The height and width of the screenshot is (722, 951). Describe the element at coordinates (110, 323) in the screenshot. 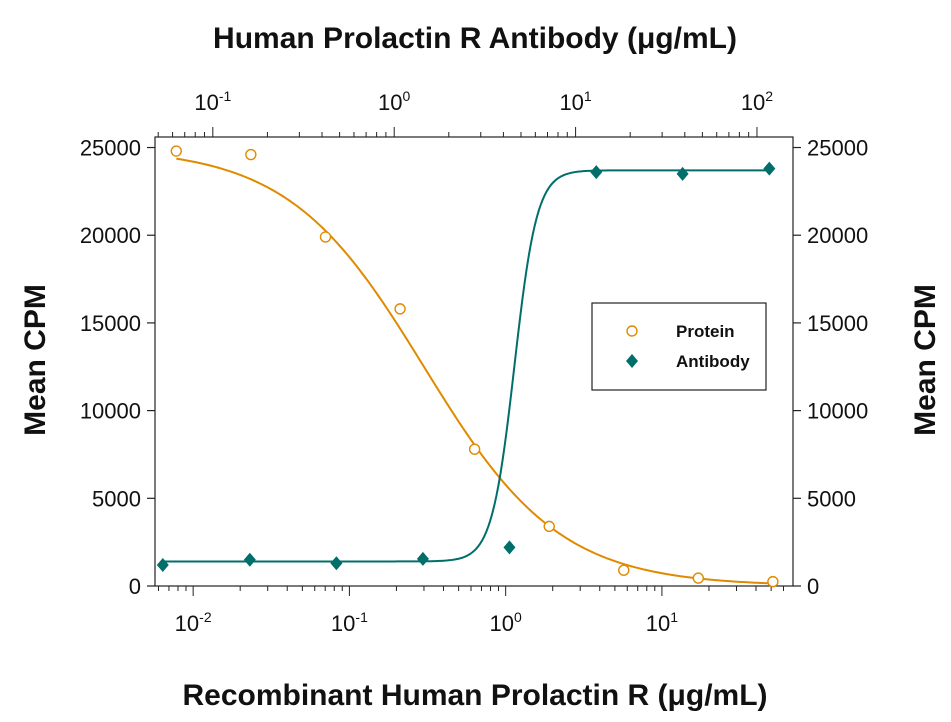

I see `y-tick-label-left: 15000` at that location.